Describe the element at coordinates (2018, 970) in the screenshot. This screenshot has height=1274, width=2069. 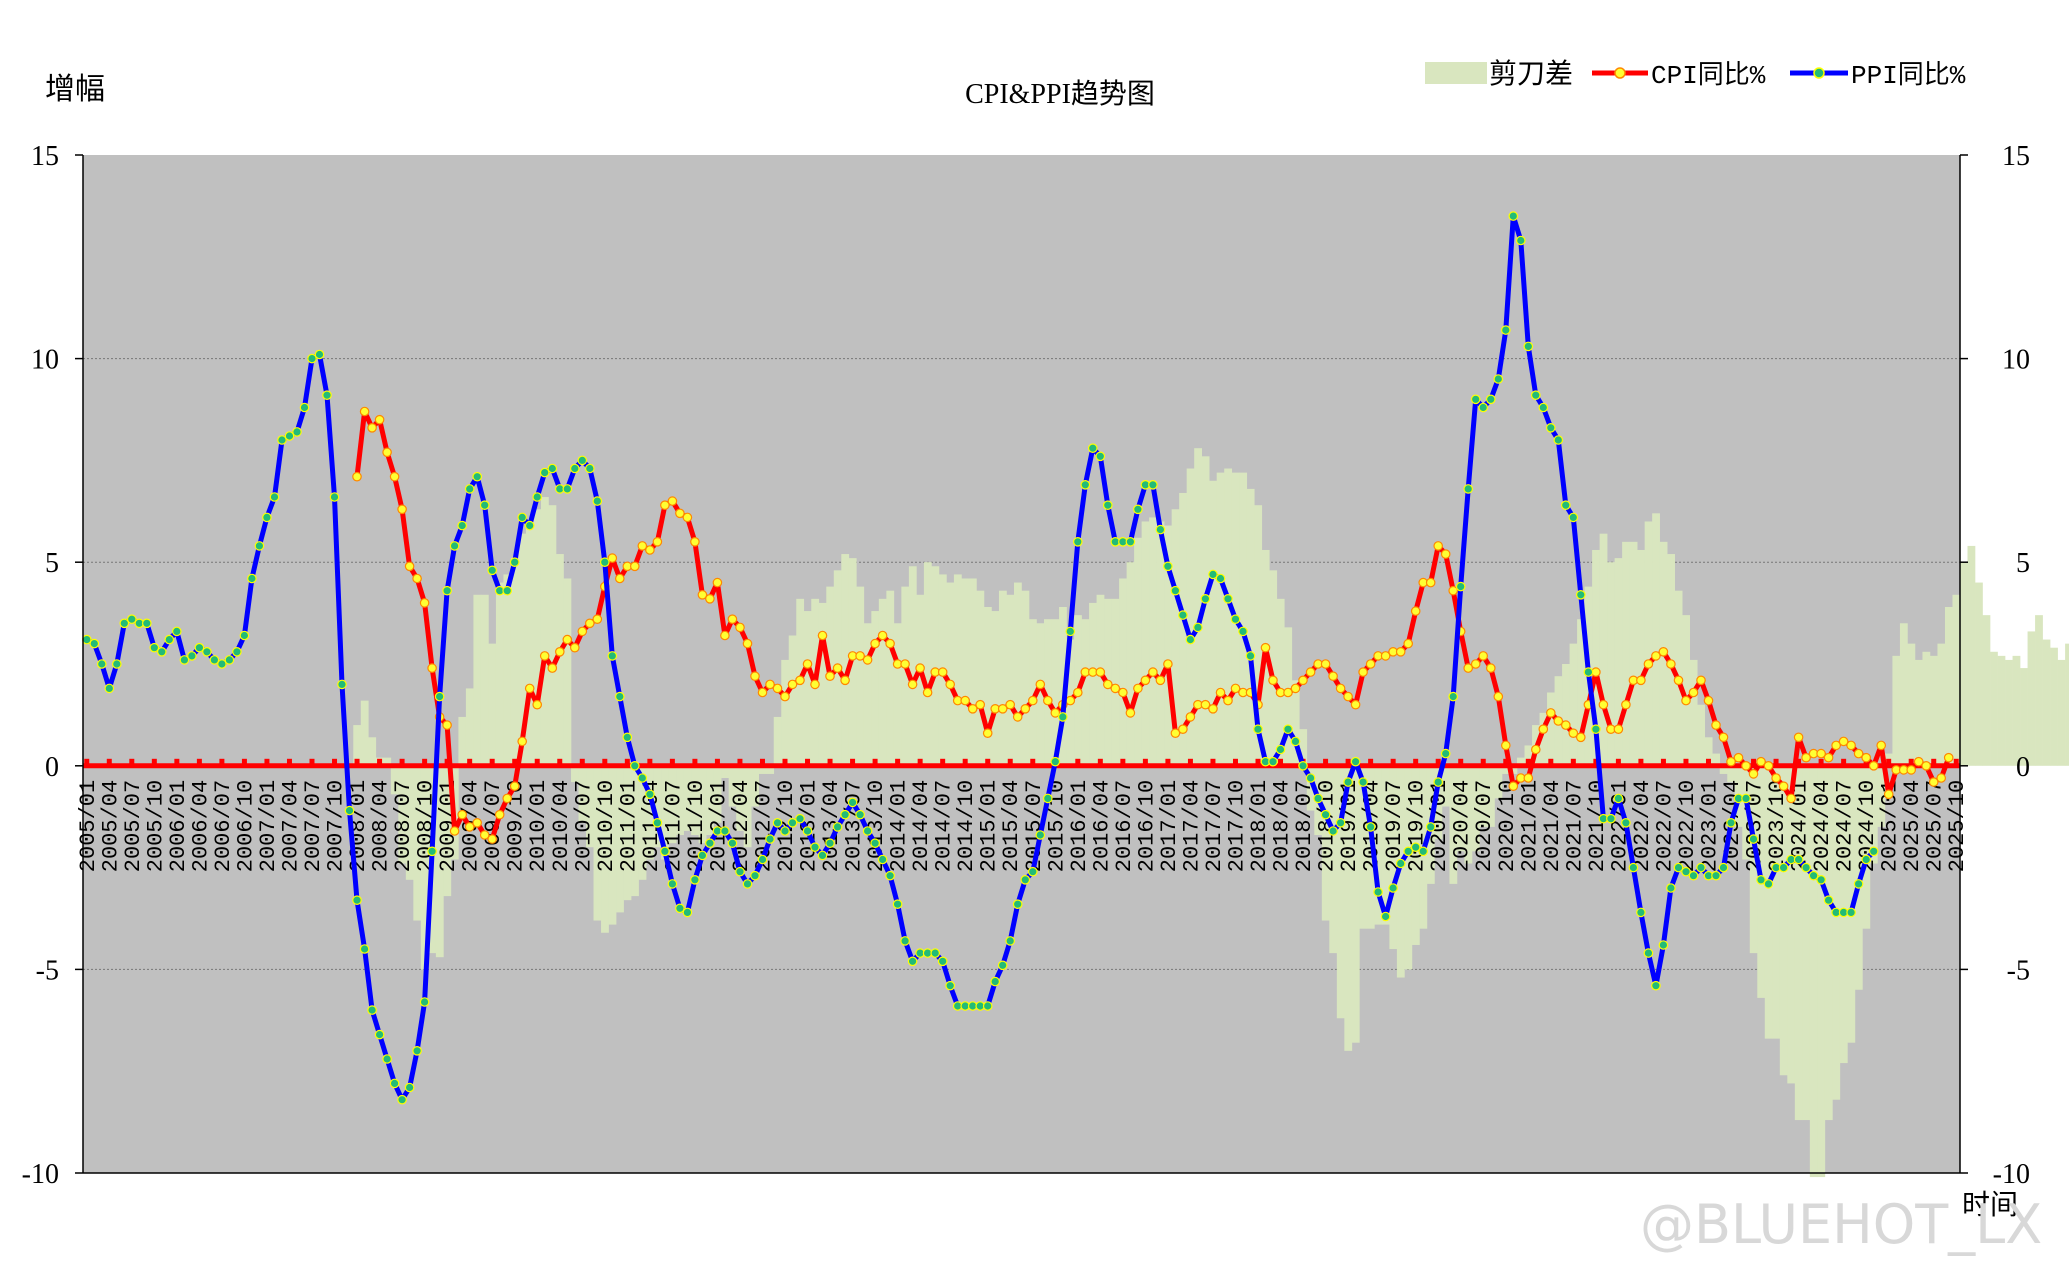
I see `y-tick-label-right: -5` at that location.